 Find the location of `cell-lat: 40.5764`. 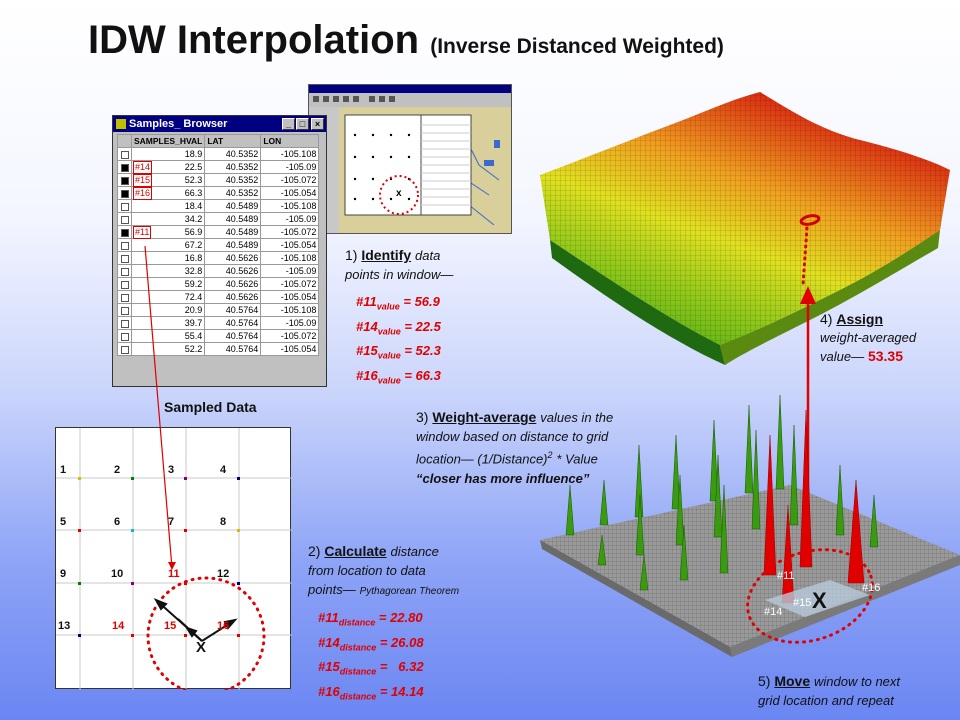

cell-lat: 40.5764 is located at coordinates (233, 310).